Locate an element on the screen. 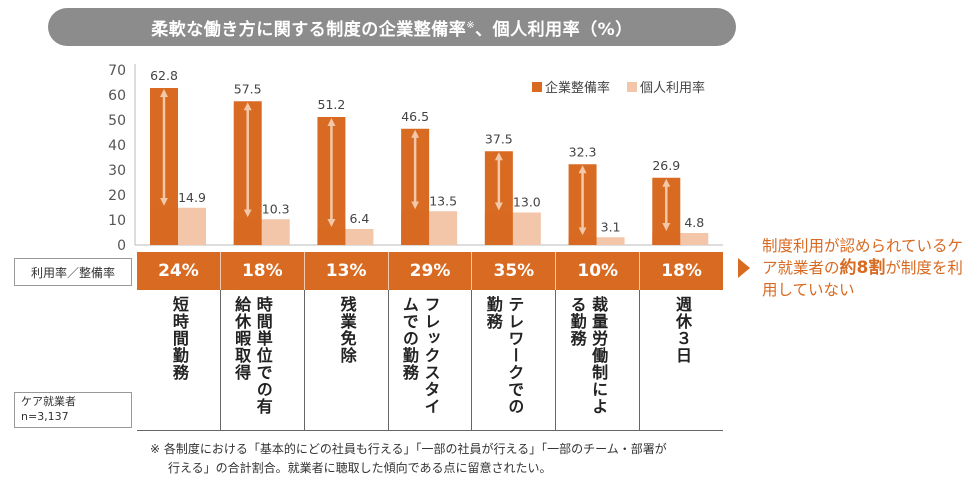  data-label-企業整備率: 62.8 is located at coordinates (164, 75).